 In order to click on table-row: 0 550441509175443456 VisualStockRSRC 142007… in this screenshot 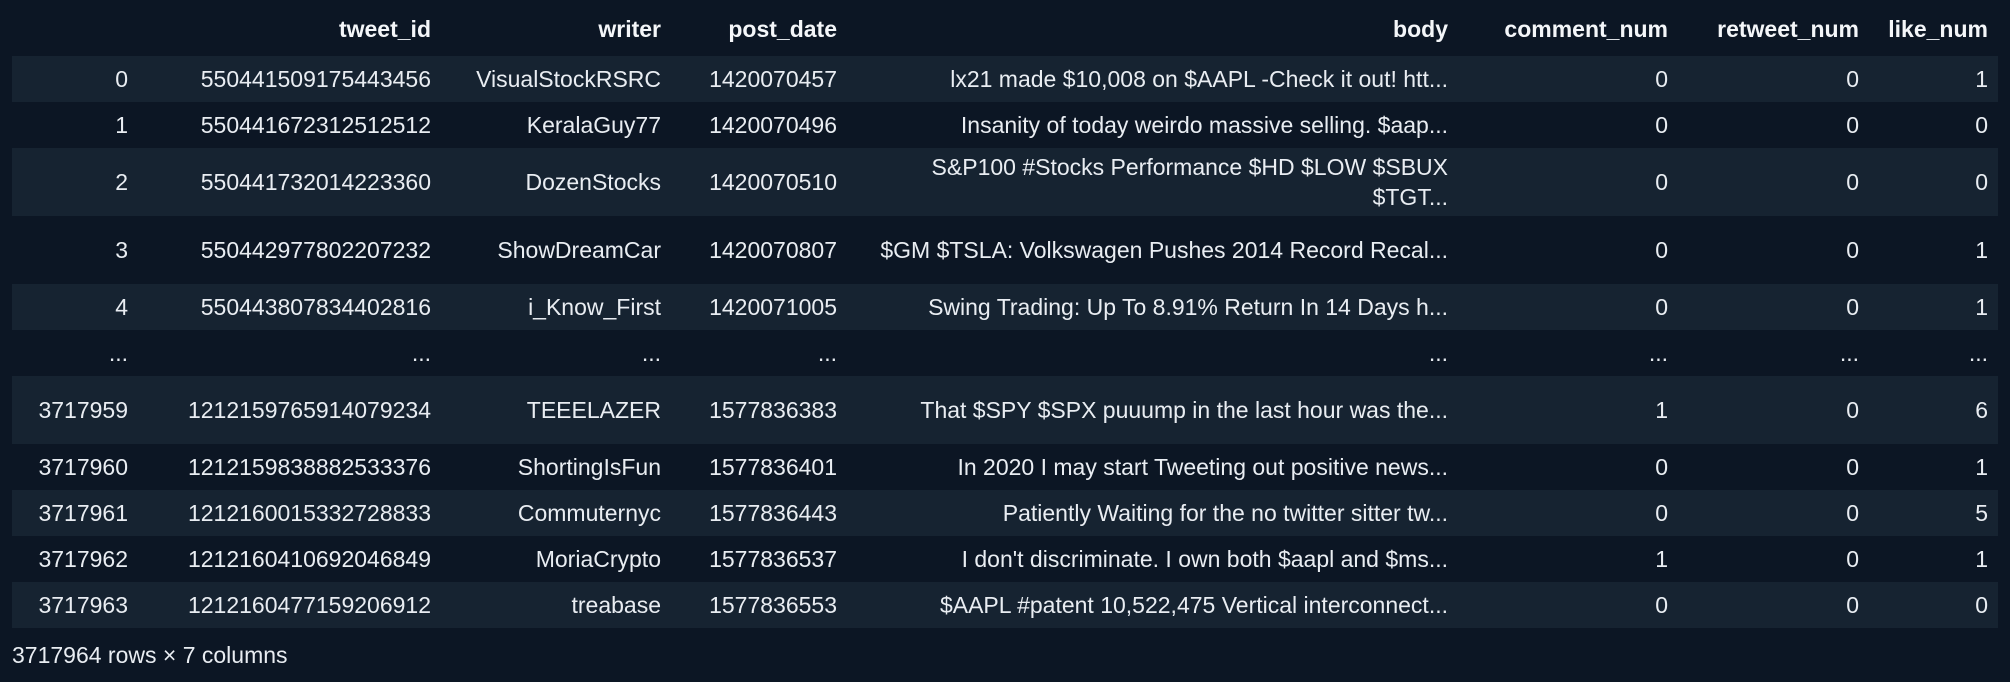, I will do `click(1005, 79)`.